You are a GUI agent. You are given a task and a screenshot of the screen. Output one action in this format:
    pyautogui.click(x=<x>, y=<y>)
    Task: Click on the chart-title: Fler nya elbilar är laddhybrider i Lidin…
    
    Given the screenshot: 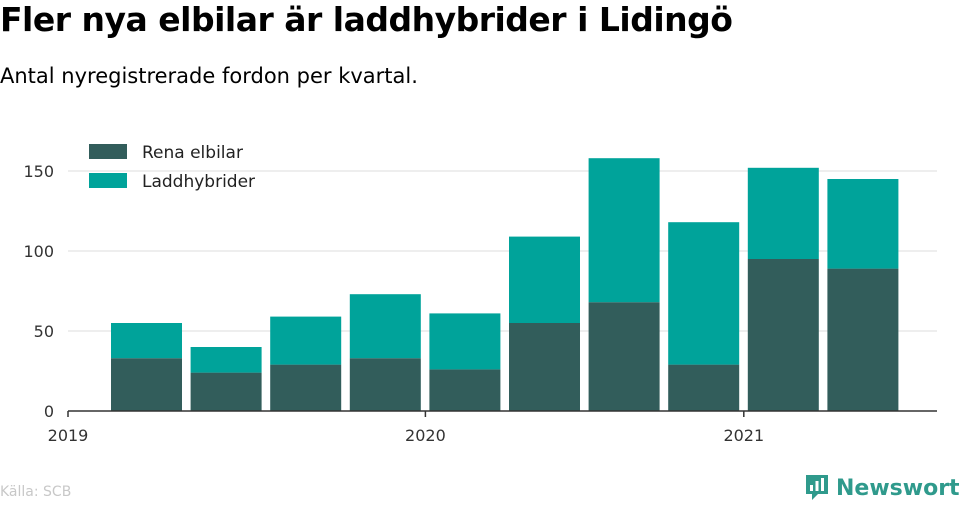 What is the action you would take?
    pyautogui.click(x=366, y=19)
    